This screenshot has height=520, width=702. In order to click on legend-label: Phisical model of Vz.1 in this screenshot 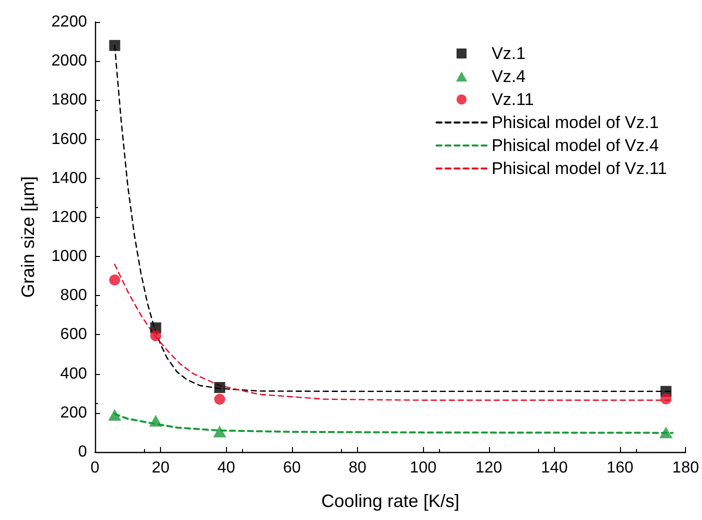, I will do `click(575, 122)`.